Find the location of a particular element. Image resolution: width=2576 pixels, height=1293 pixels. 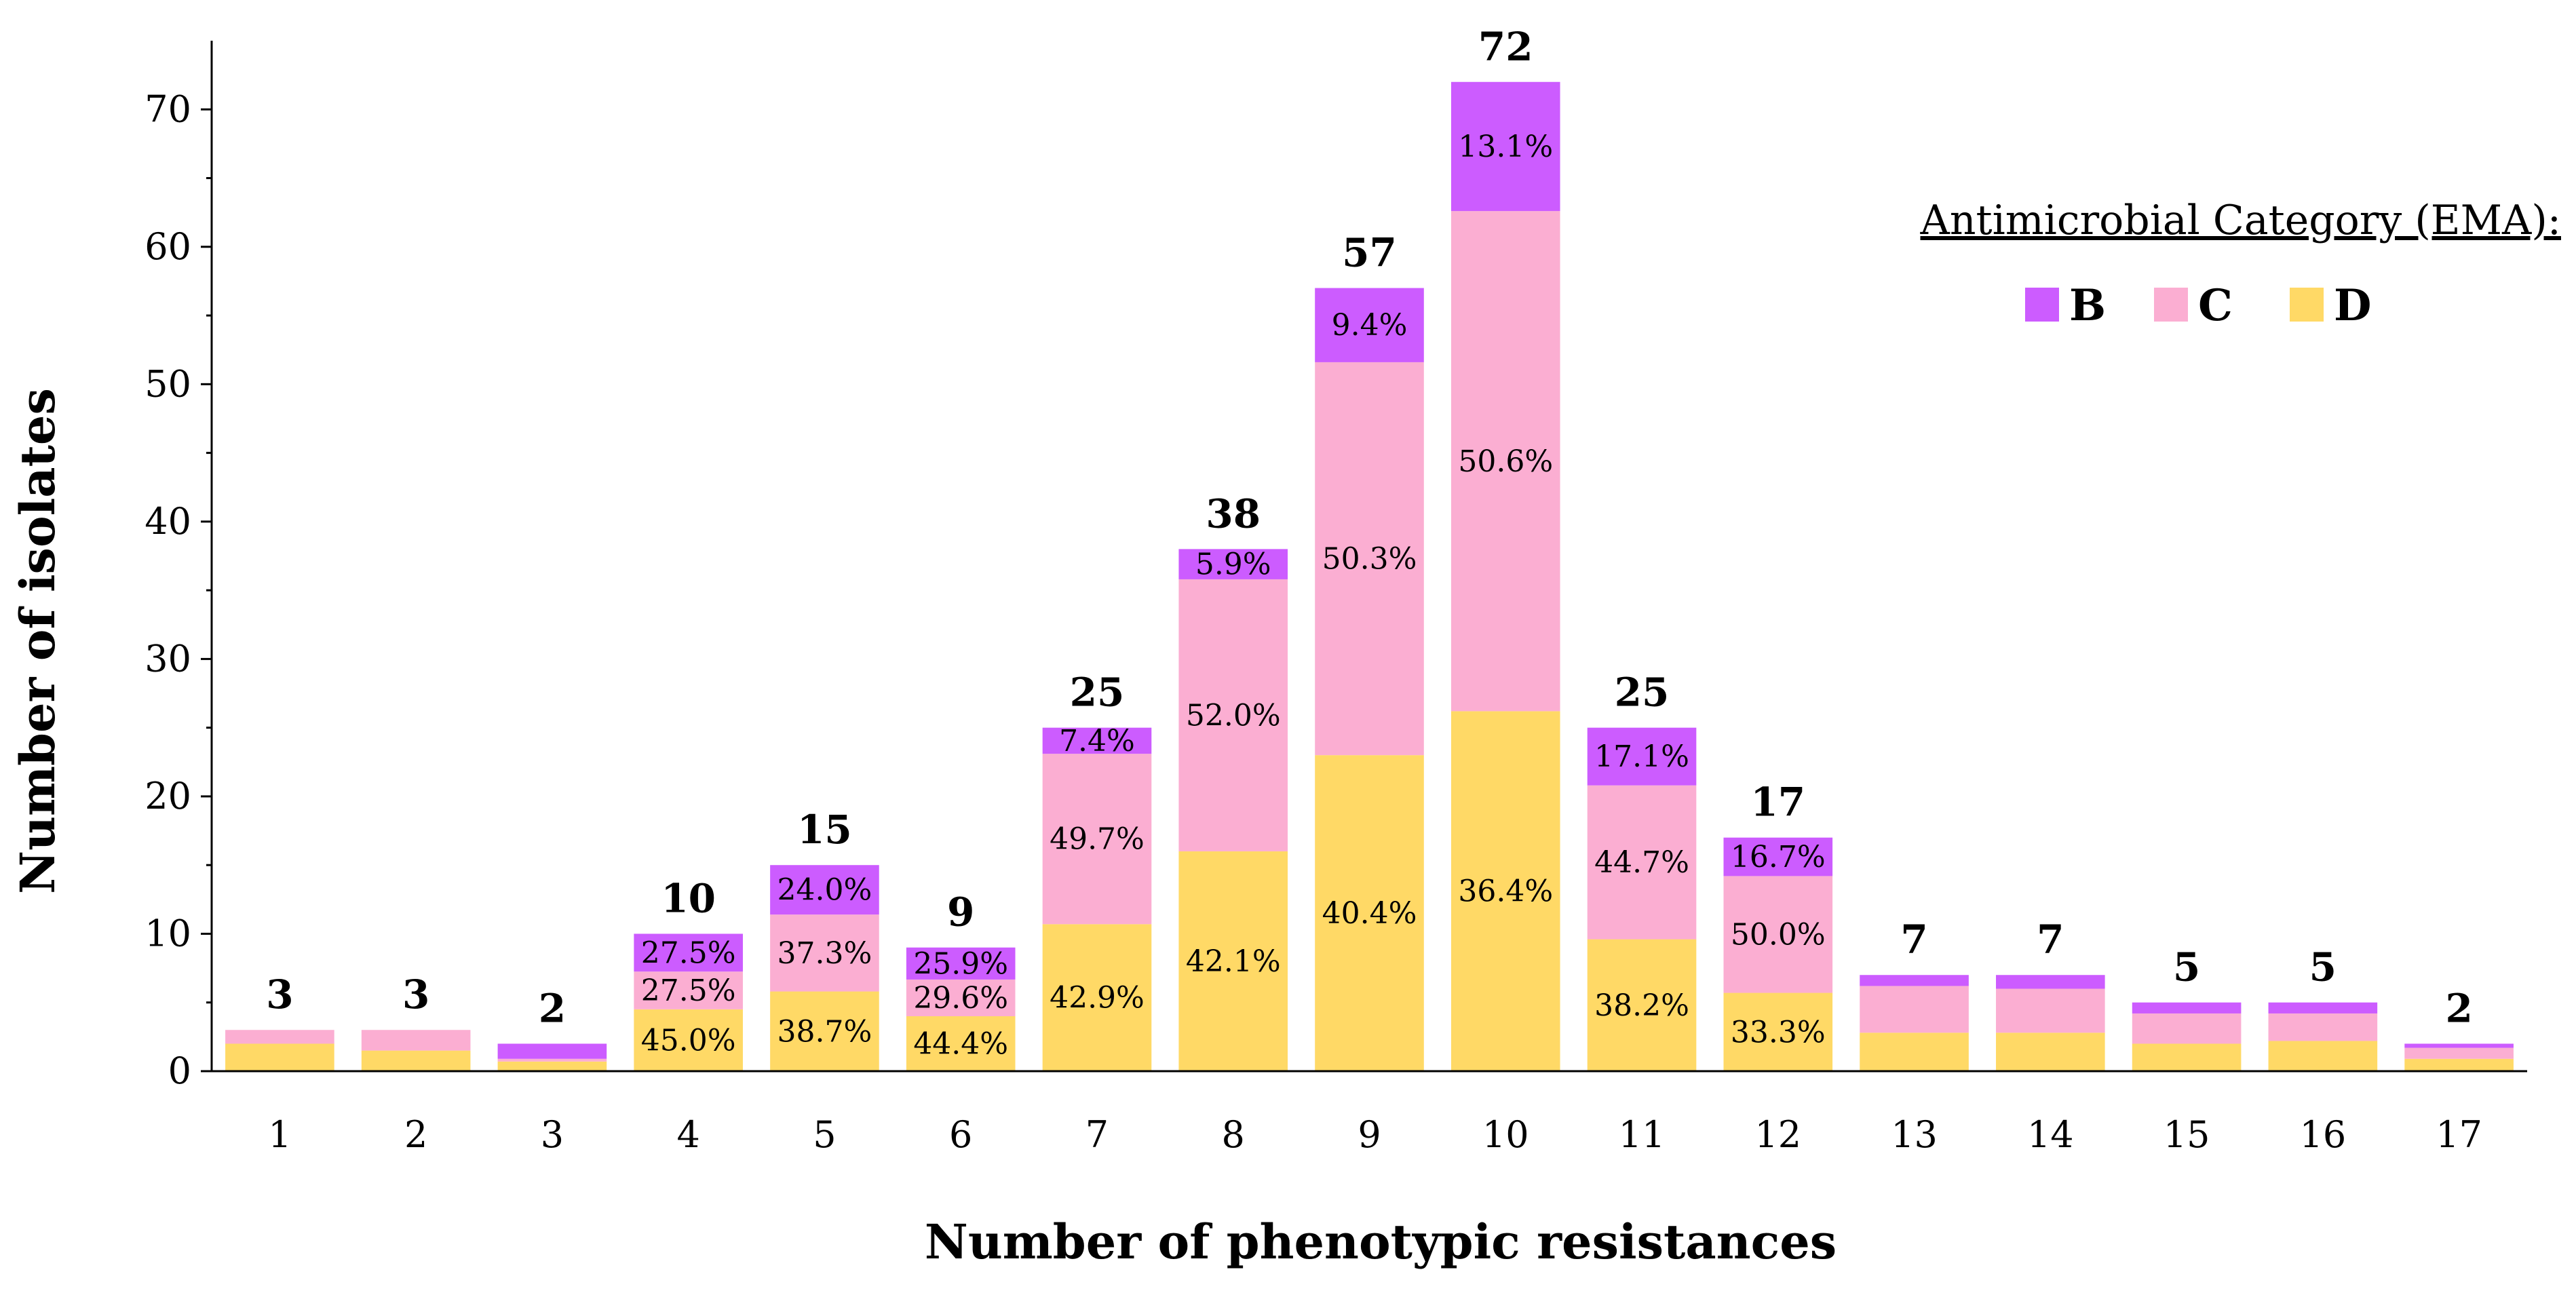

x-tick-label-17: 17 is located at coordinates (2459, 1134).